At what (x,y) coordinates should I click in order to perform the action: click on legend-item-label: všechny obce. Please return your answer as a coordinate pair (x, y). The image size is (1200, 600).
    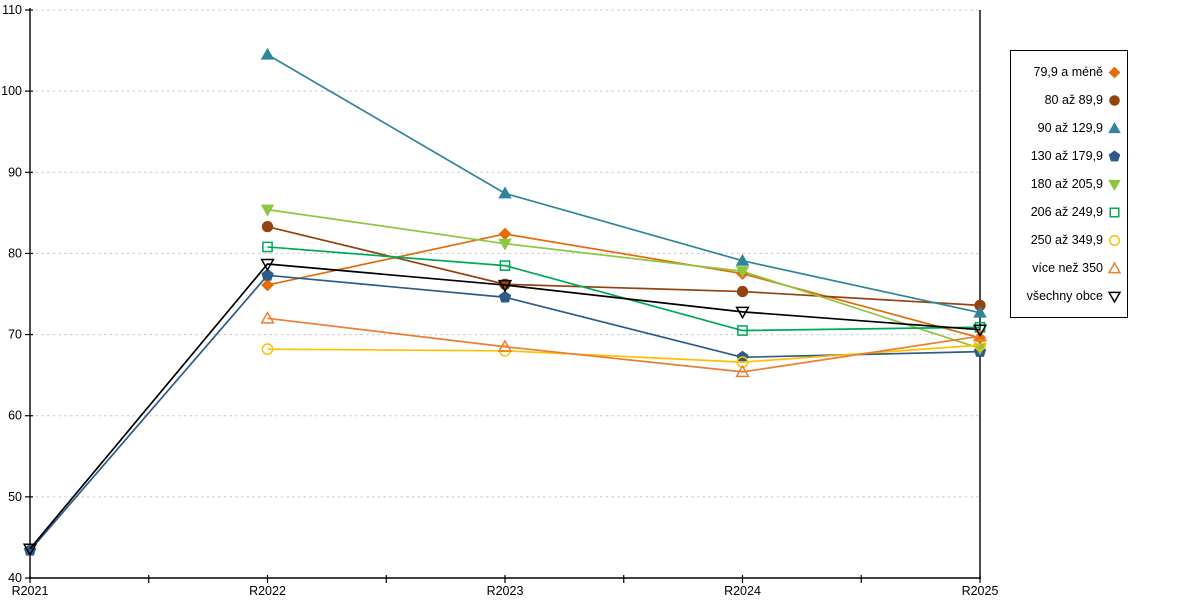
    Looking at the image, I should click on (1064, 295).